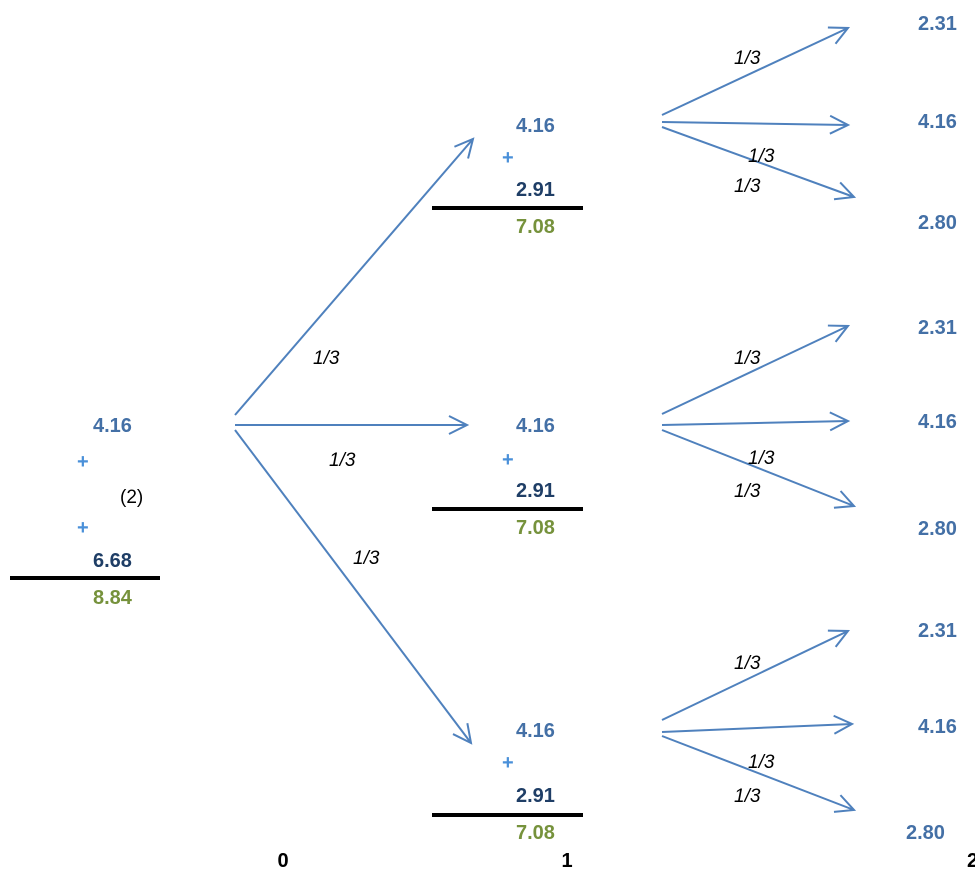 This screenshot has height=875, width=975. Describe the element at coordinates (761, 458) in the screenshot. I see `mid-node-2-prob-mid: 1/3` at that location.